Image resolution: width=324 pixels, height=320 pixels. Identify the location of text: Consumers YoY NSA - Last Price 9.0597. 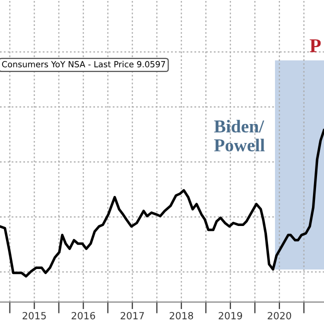
(84, 64).